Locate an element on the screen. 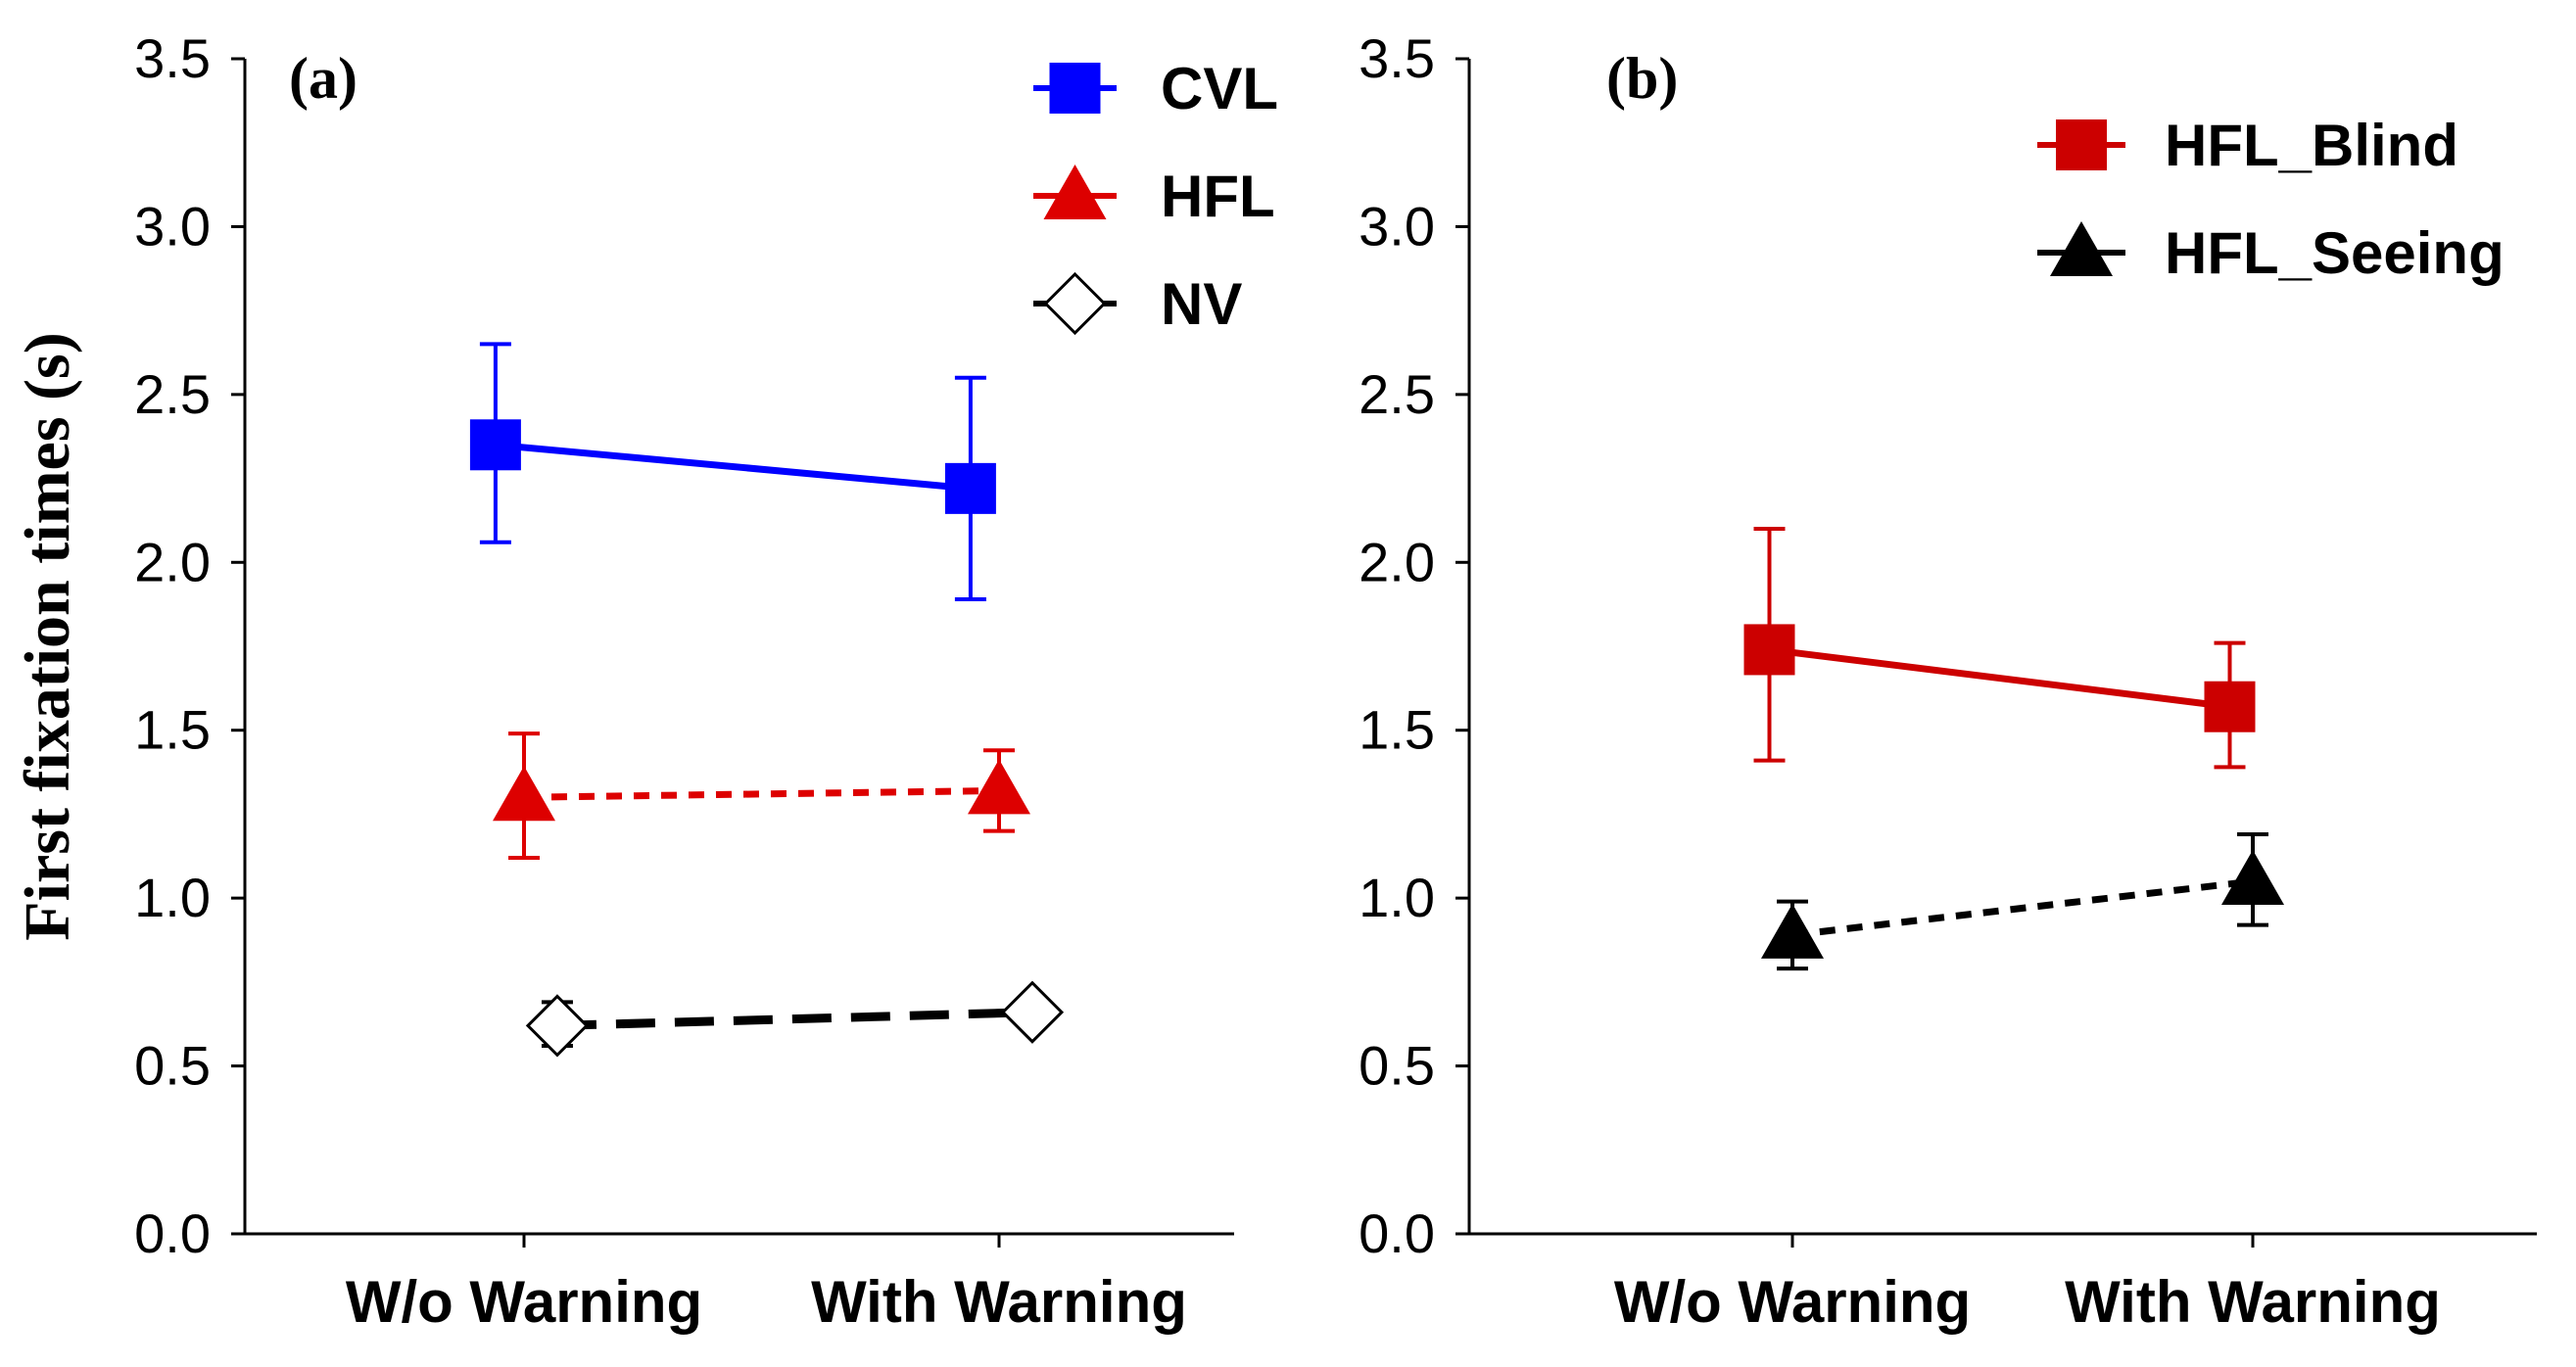 The width and height of the screenshot is (2576, 1367). series-hfl is located at coordinates (761, 795).